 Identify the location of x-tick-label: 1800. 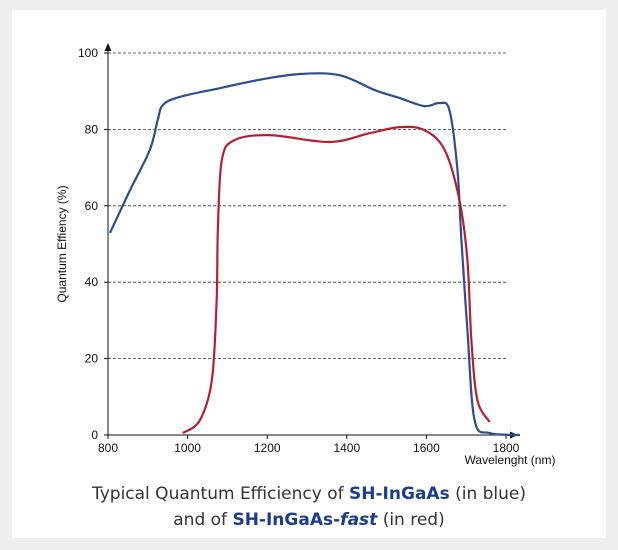
(506, 448).